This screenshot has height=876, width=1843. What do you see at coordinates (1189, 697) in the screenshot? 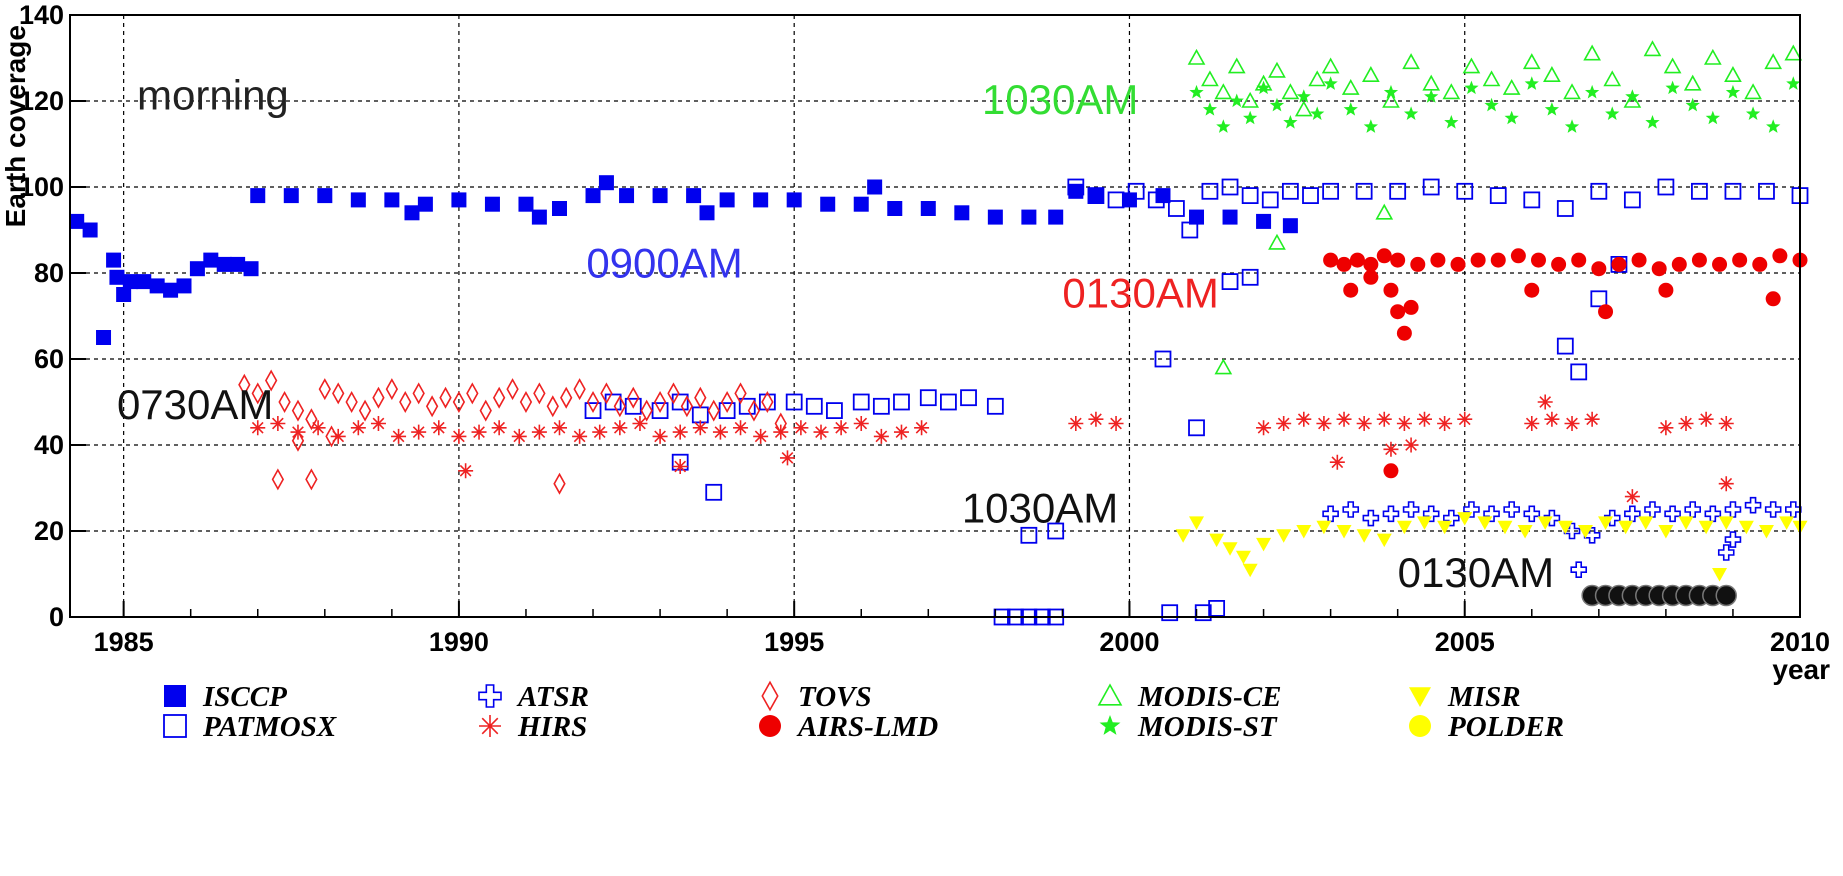
I see `legend-item-modis-ce: MODIS-CE` at bounding box center [1189, 697].